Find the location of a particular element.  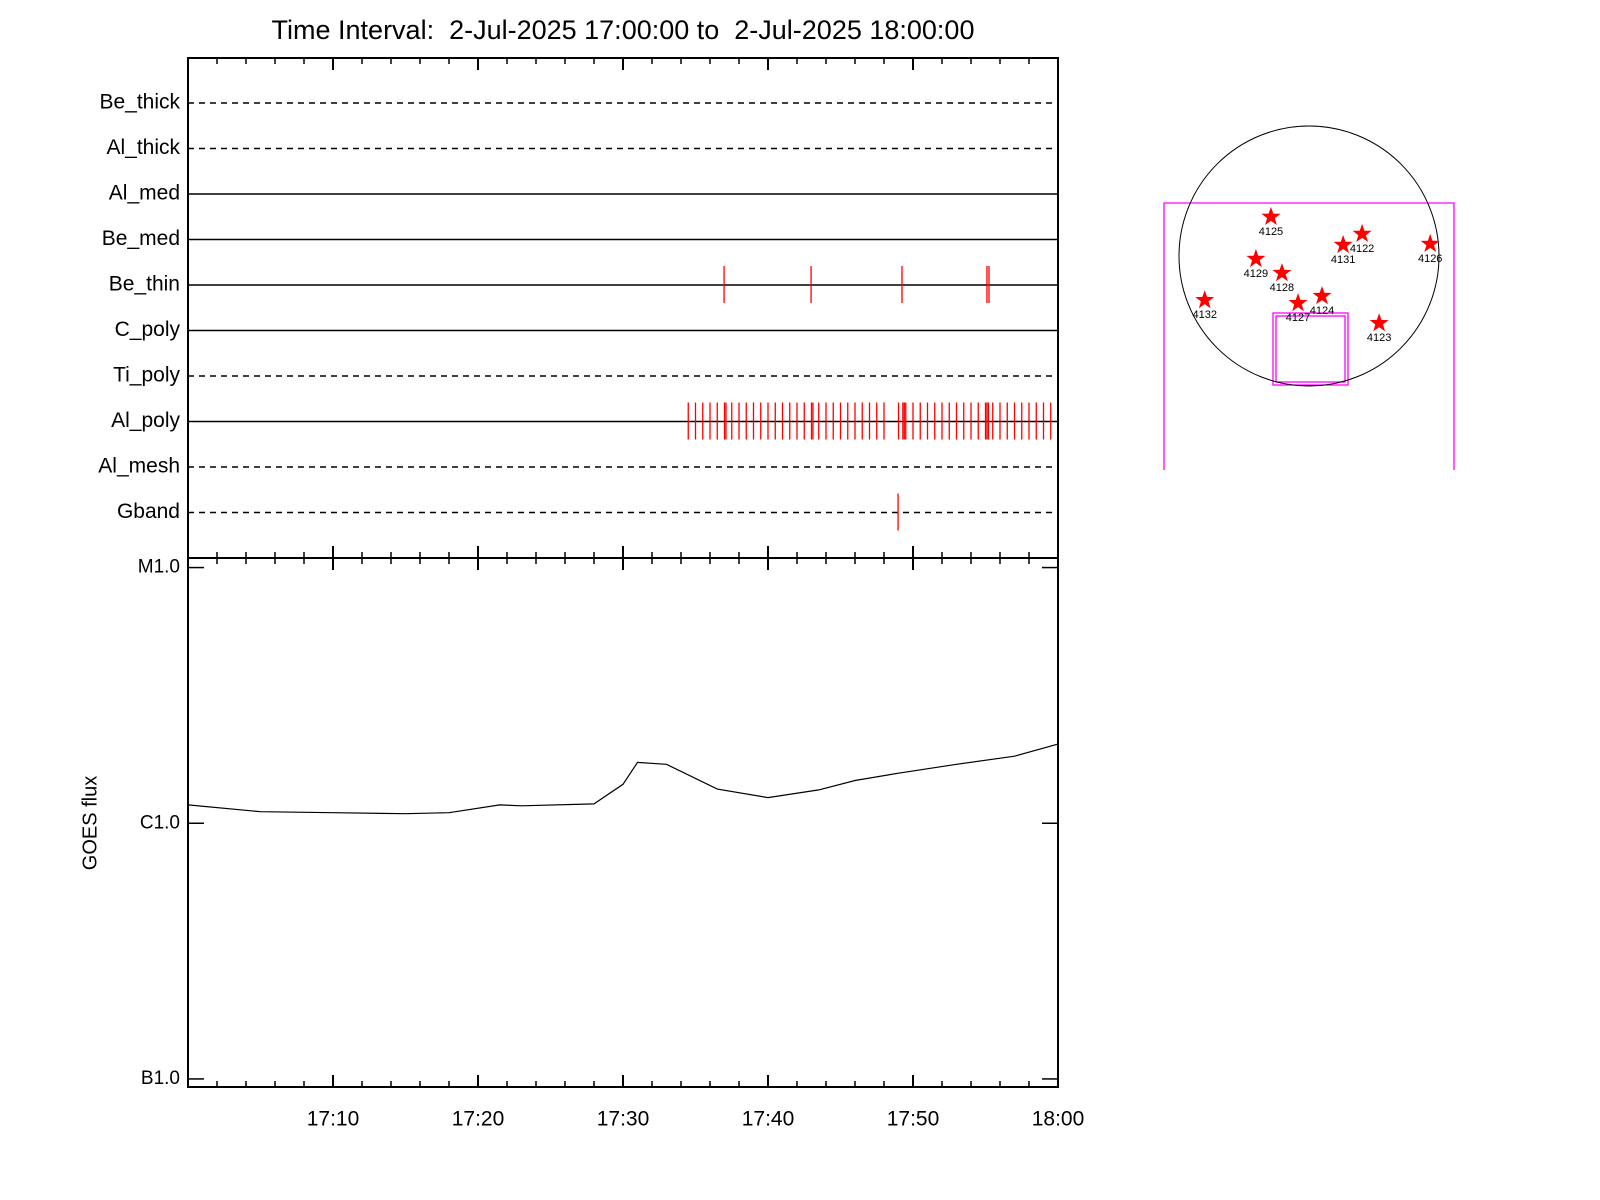

region-label: 4127 is located at coordinates (1298, 318).